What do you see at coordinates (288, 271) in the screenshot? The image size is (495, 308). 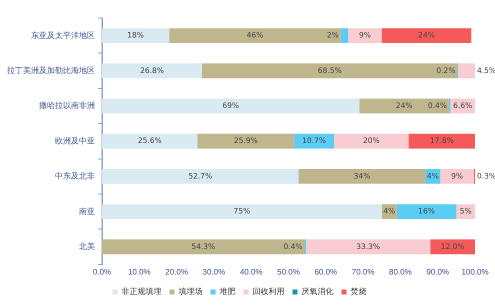 I see `x-tick-label: 50.0%` at bounding box center [288, 271].